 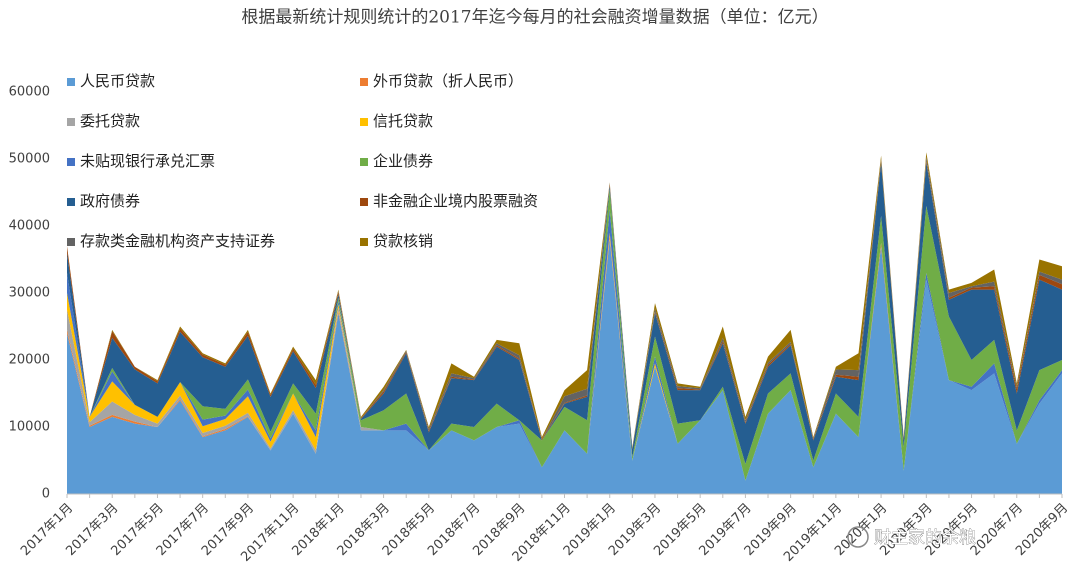 What do you see at coordinates (147, 161) in the screenshot?
I see `legend-label: 未贴现银行承兑汇票` at bounding box center [147, 161].